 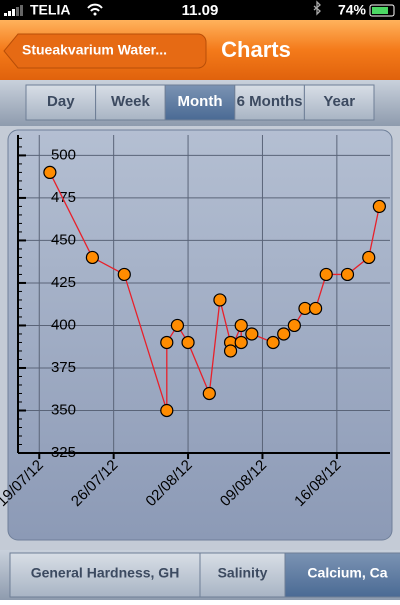 What do you see at coordinates (256, 49) in the screenshot?
I see `nav-title: Charts` at bounding box center [256, 49].